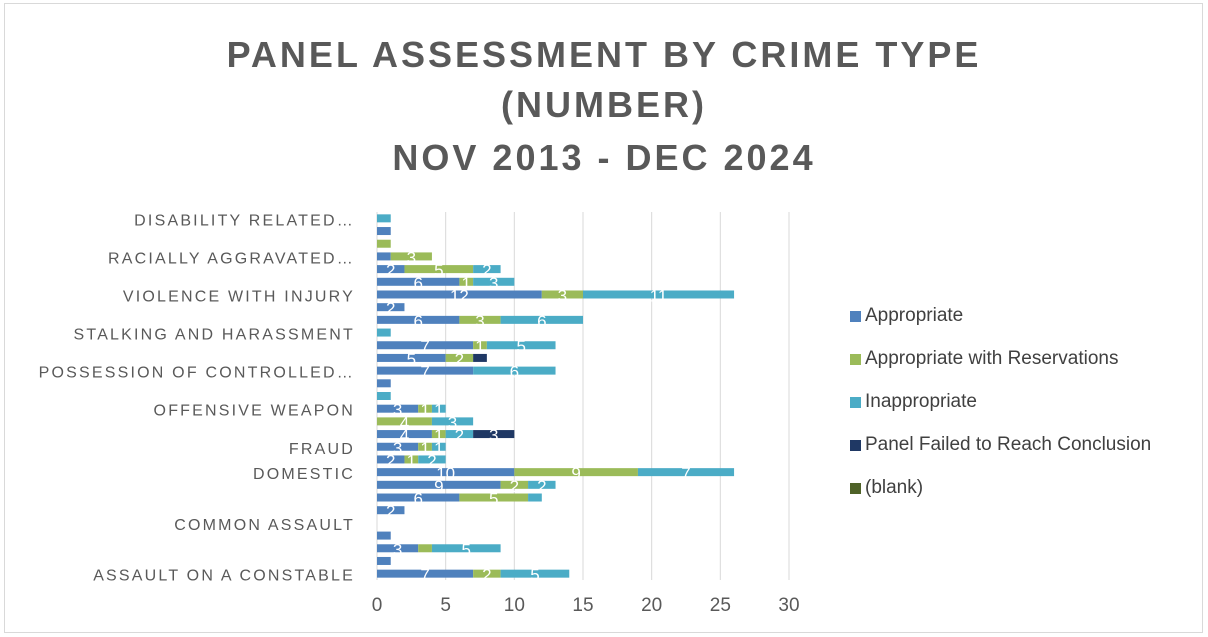  I want to click on x-tick-label: 30, so click(788, 605).